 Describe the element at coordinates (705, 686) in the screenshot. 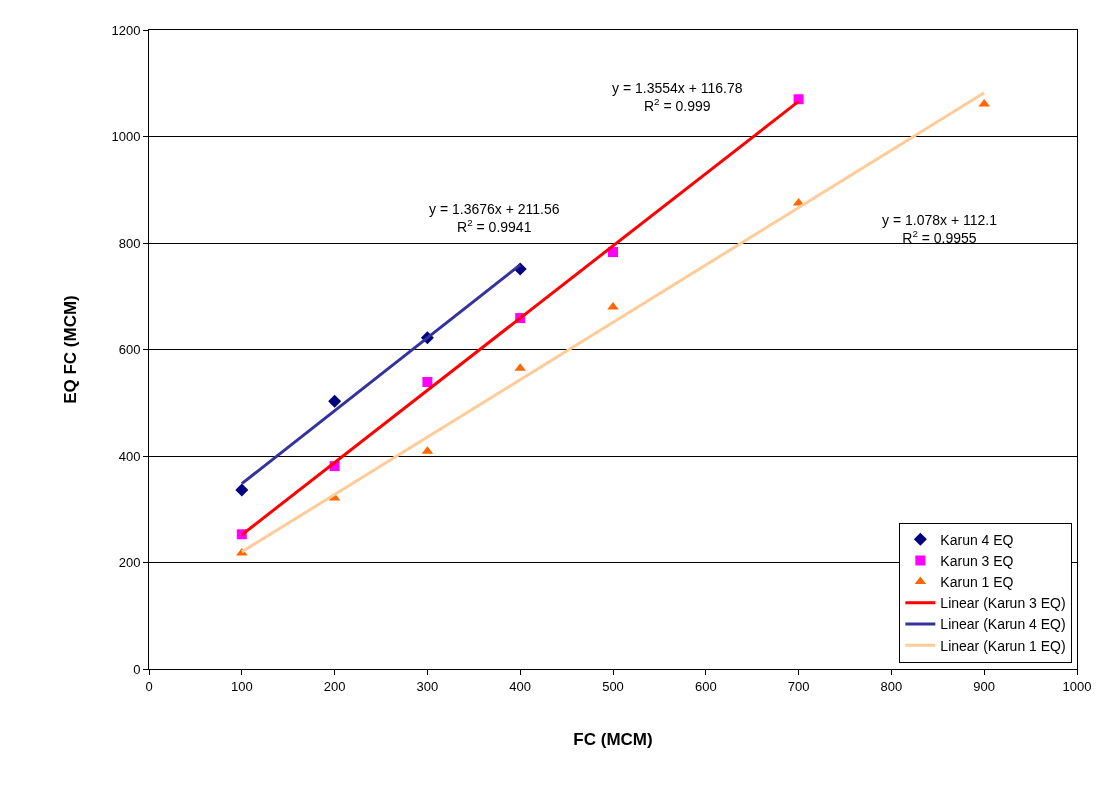

I see `x-tick-label: 600` at that location.